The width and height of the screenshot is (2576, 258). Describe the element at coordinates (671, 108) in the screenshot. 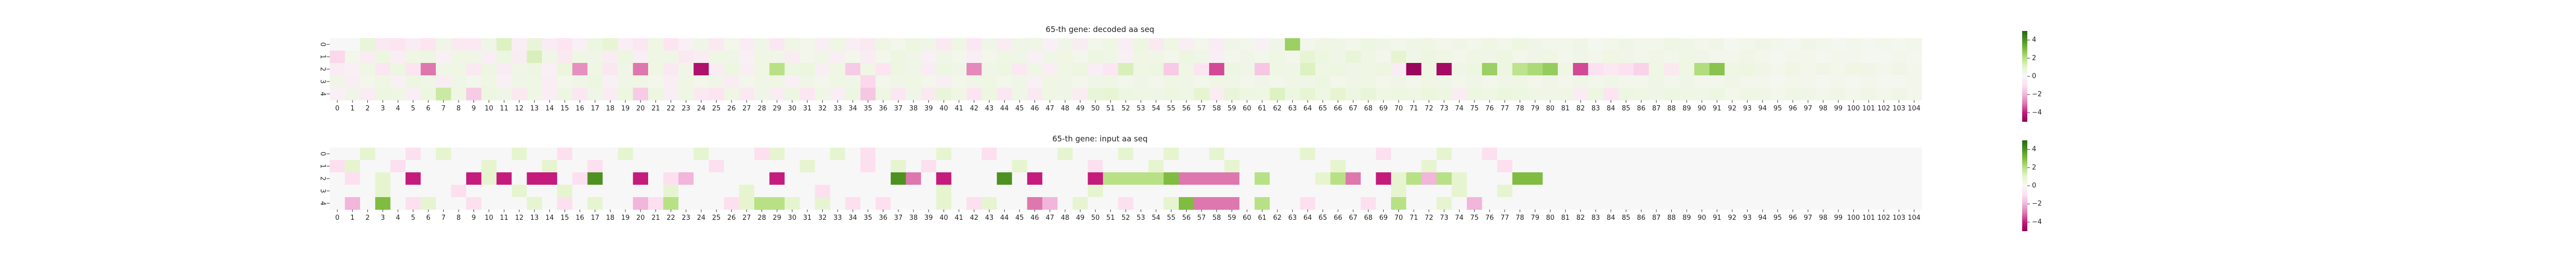

I see `x-tick-label: 22` at that location.